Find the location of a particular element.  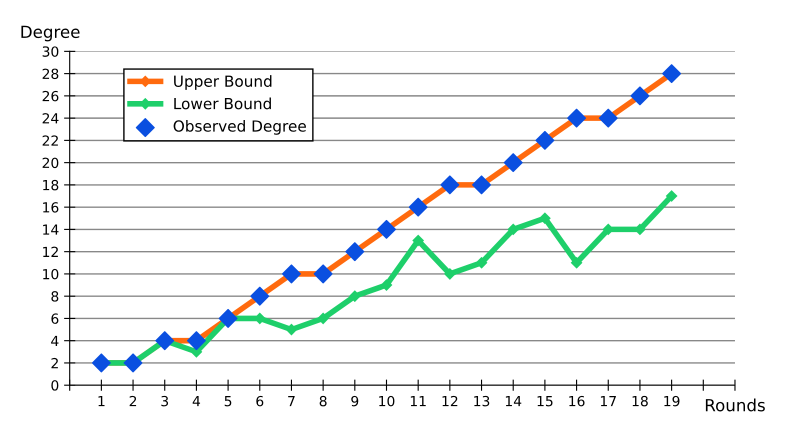

legend-label: Lower Bound is located at coordinates (222, 104).